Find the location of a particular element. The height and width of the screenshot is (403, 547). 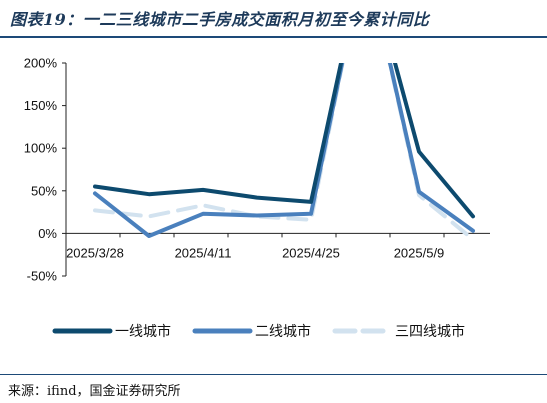

y-tick-label: 200% is located at coordinates (41, 63).